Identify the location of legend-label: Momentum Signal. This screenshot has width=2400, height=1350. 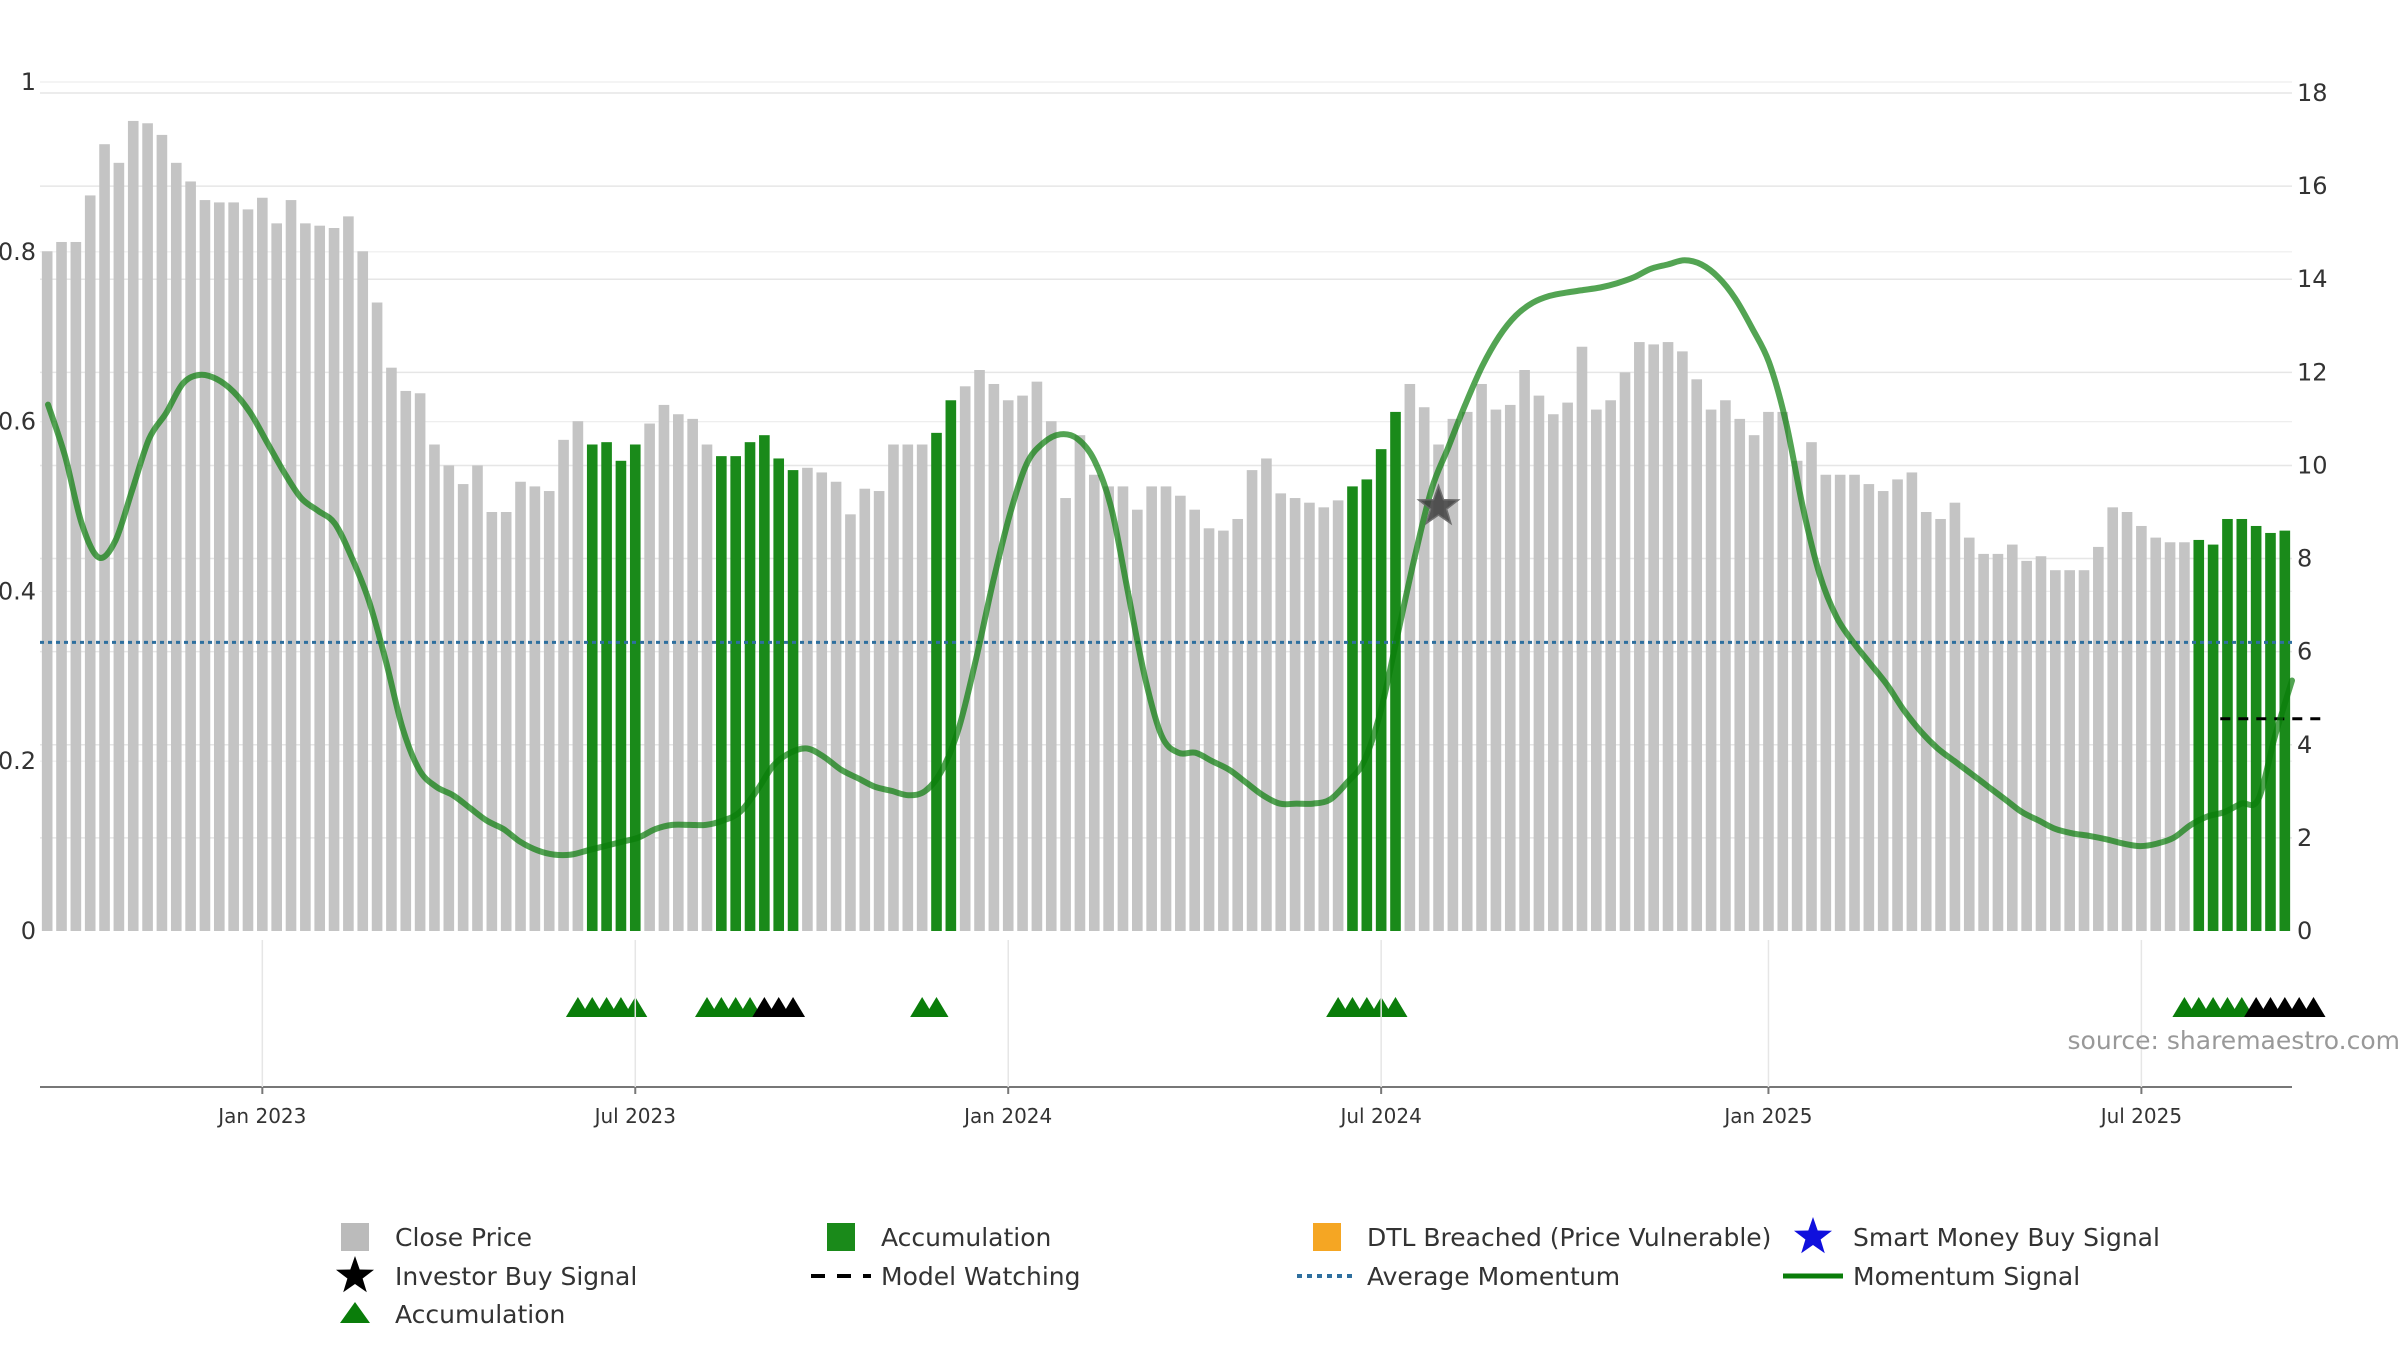
(1966, 1276).